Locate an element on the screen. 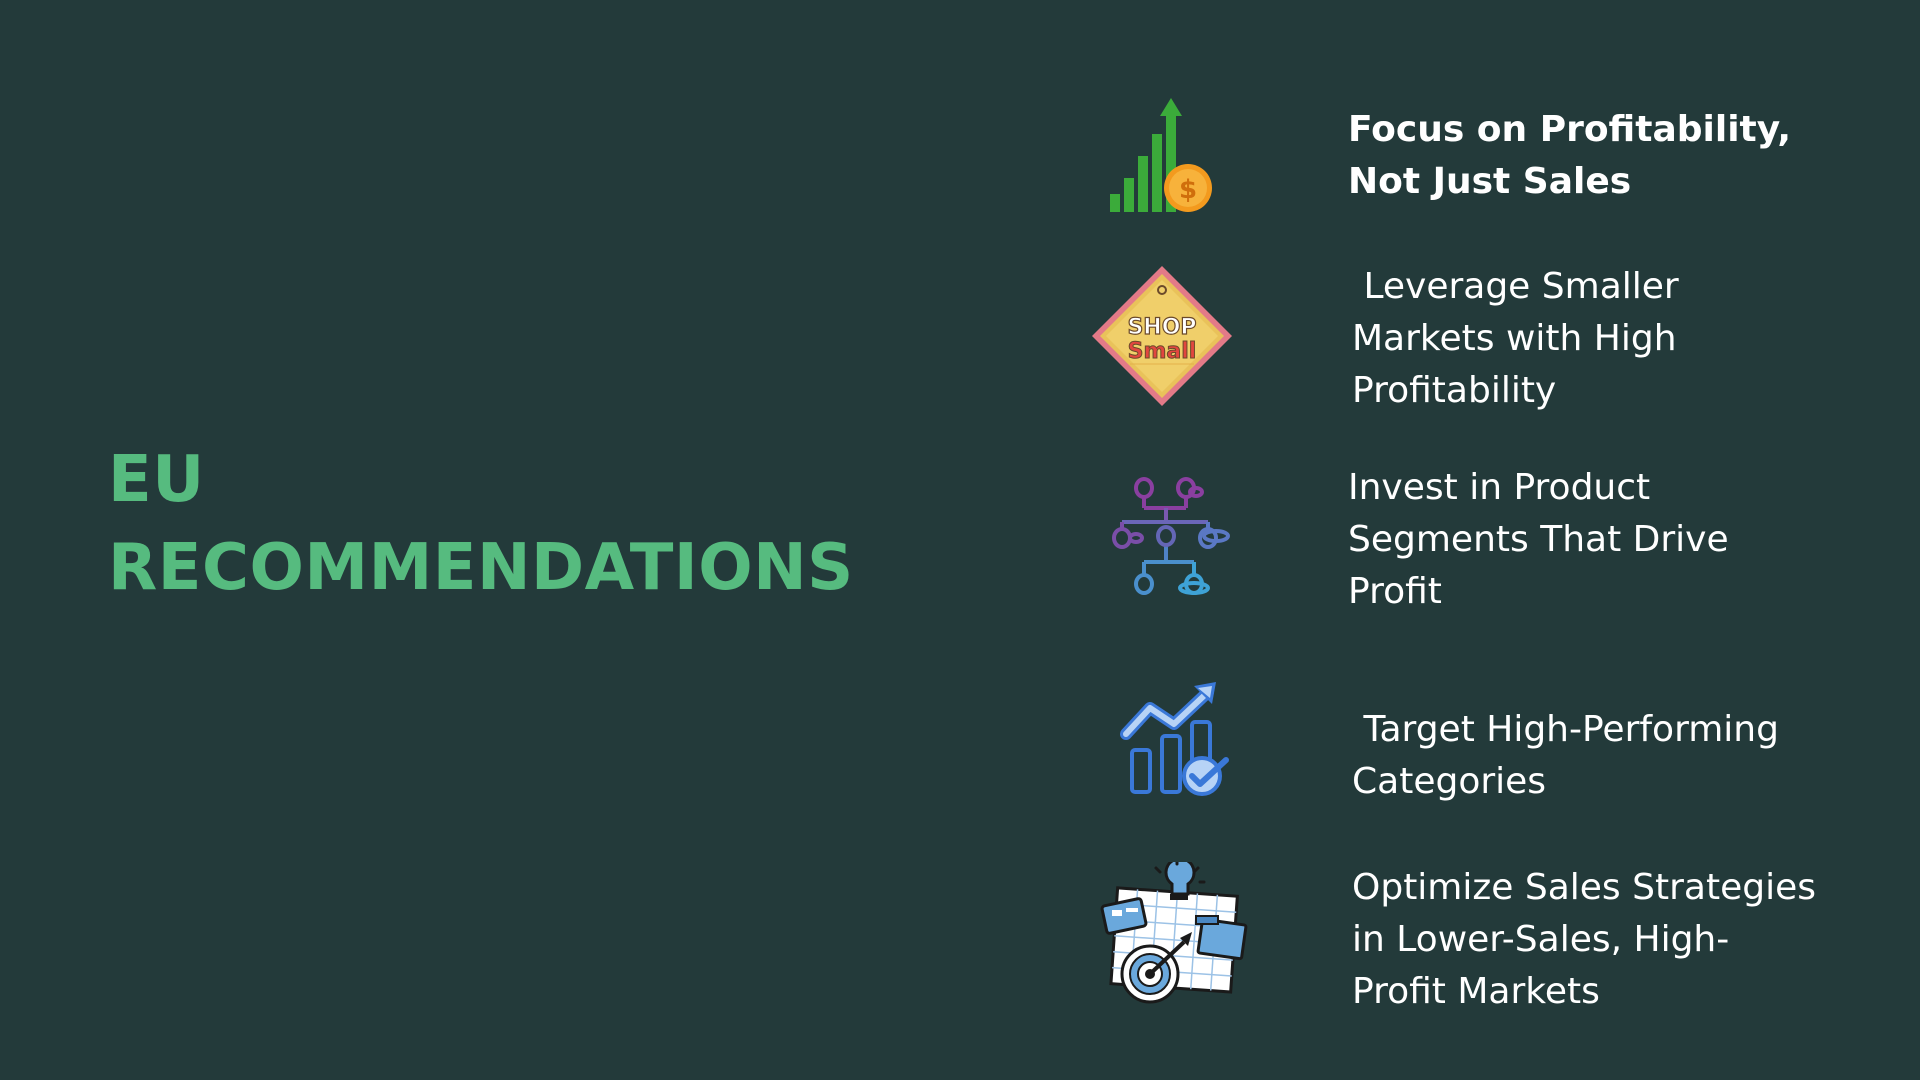  recommendation-4-line-1: Target High-Performing is located at coordinates (1565, 729).